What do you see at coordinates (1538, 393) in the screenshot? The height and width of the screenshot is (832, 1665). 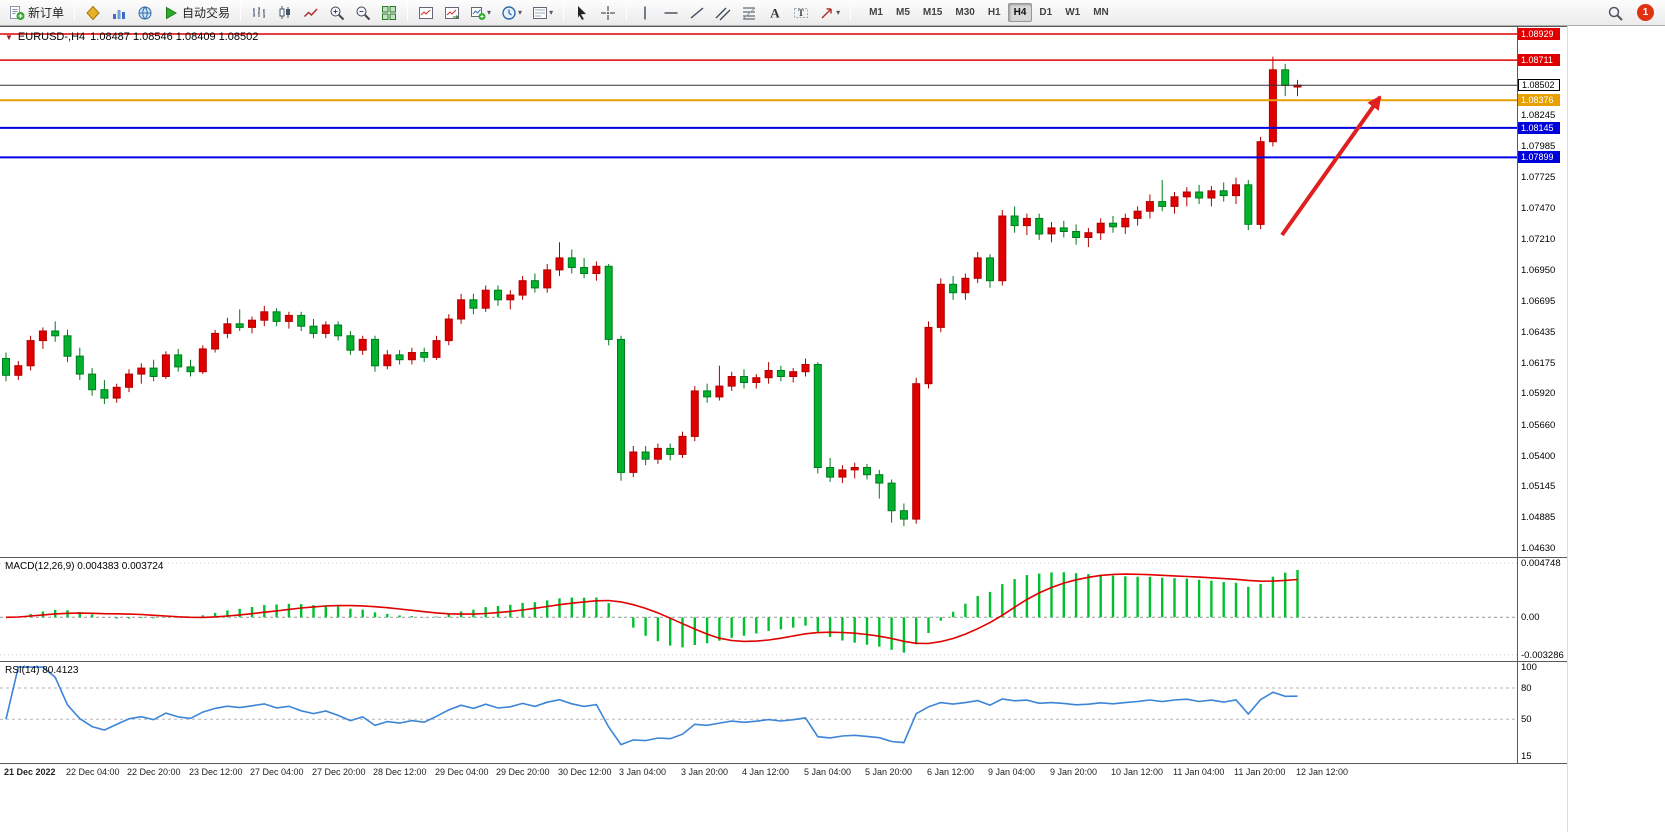 I see `price-tick: 1.05920` at bounding box center [1538, 393].